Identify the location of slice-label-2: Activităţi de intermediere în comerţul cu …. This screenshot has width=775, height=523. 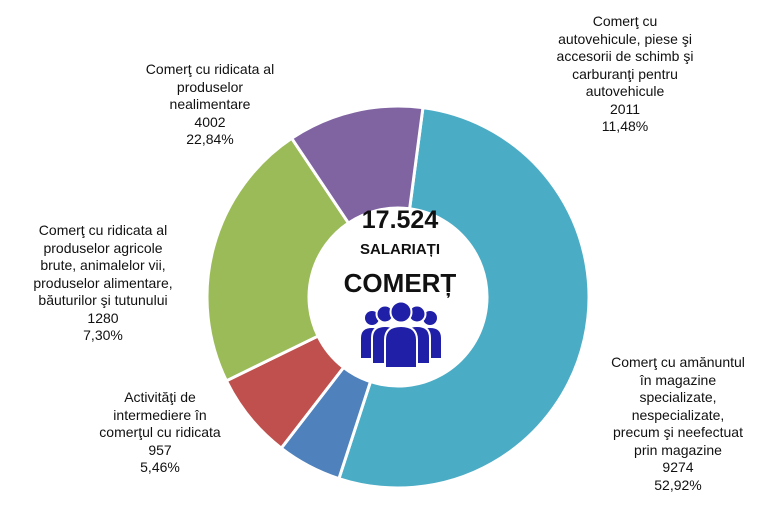
(160, 433).